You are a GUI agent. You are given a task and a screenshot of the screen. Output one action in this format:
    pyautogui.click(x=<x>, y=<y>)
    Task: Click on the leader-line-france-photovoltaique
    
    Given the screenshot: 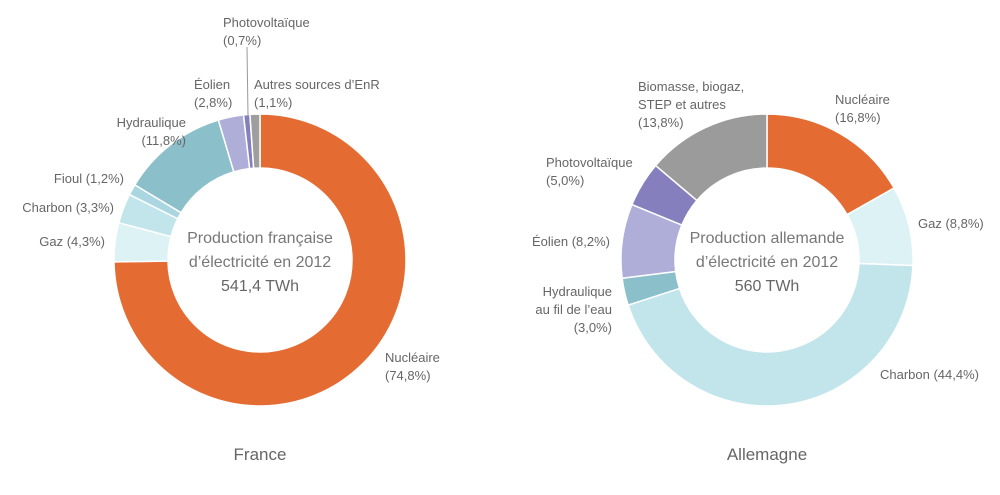 What is the action you would take?
    pyautogui.click(x=247, y=81)
    